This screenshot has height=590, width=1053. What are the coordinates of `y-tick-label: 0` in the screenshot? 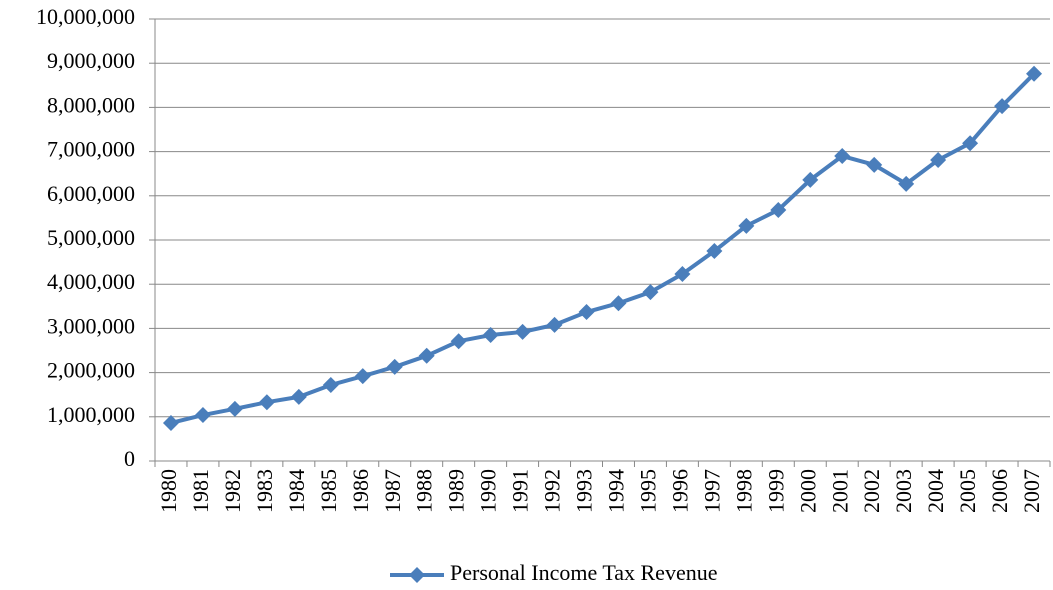 It's located at (129, 458).